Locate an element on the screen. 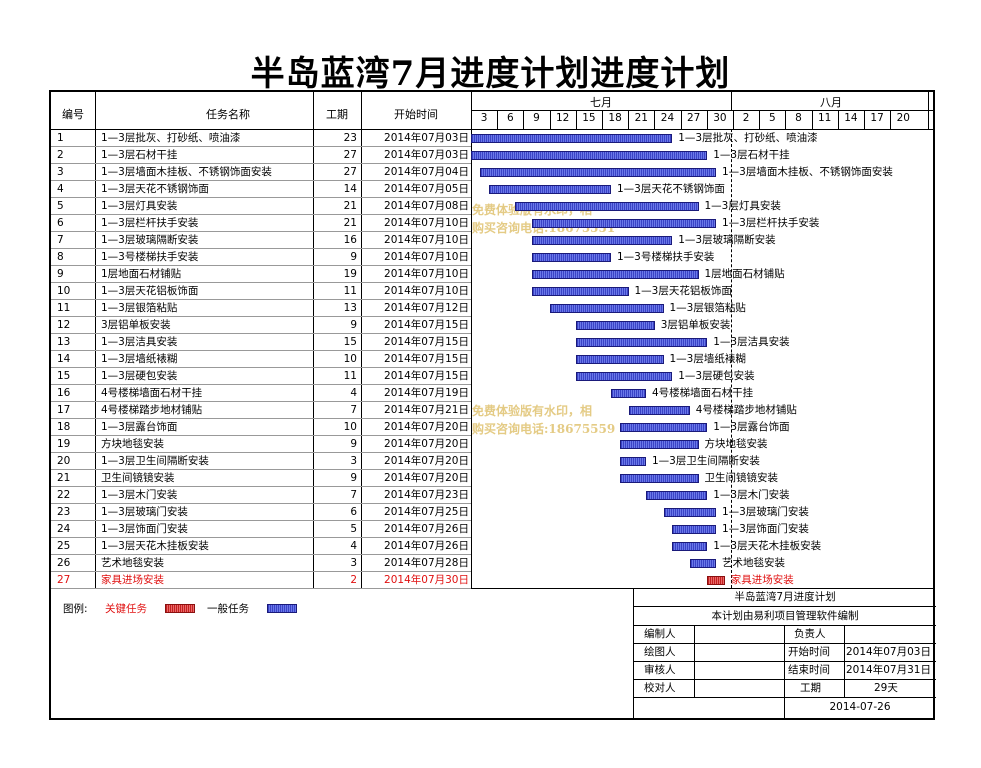 This screenshot has height=768, width=981. task-id: 15 is located at coordinates (64, 376).